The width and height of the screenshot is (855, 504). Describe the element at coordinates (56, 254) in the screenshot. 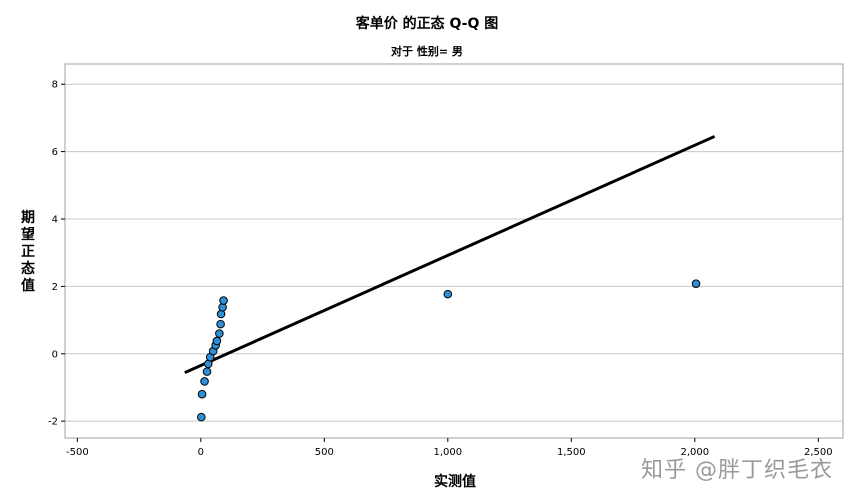

I see `y-axis: -2 0 2 4 6 8` at that location.